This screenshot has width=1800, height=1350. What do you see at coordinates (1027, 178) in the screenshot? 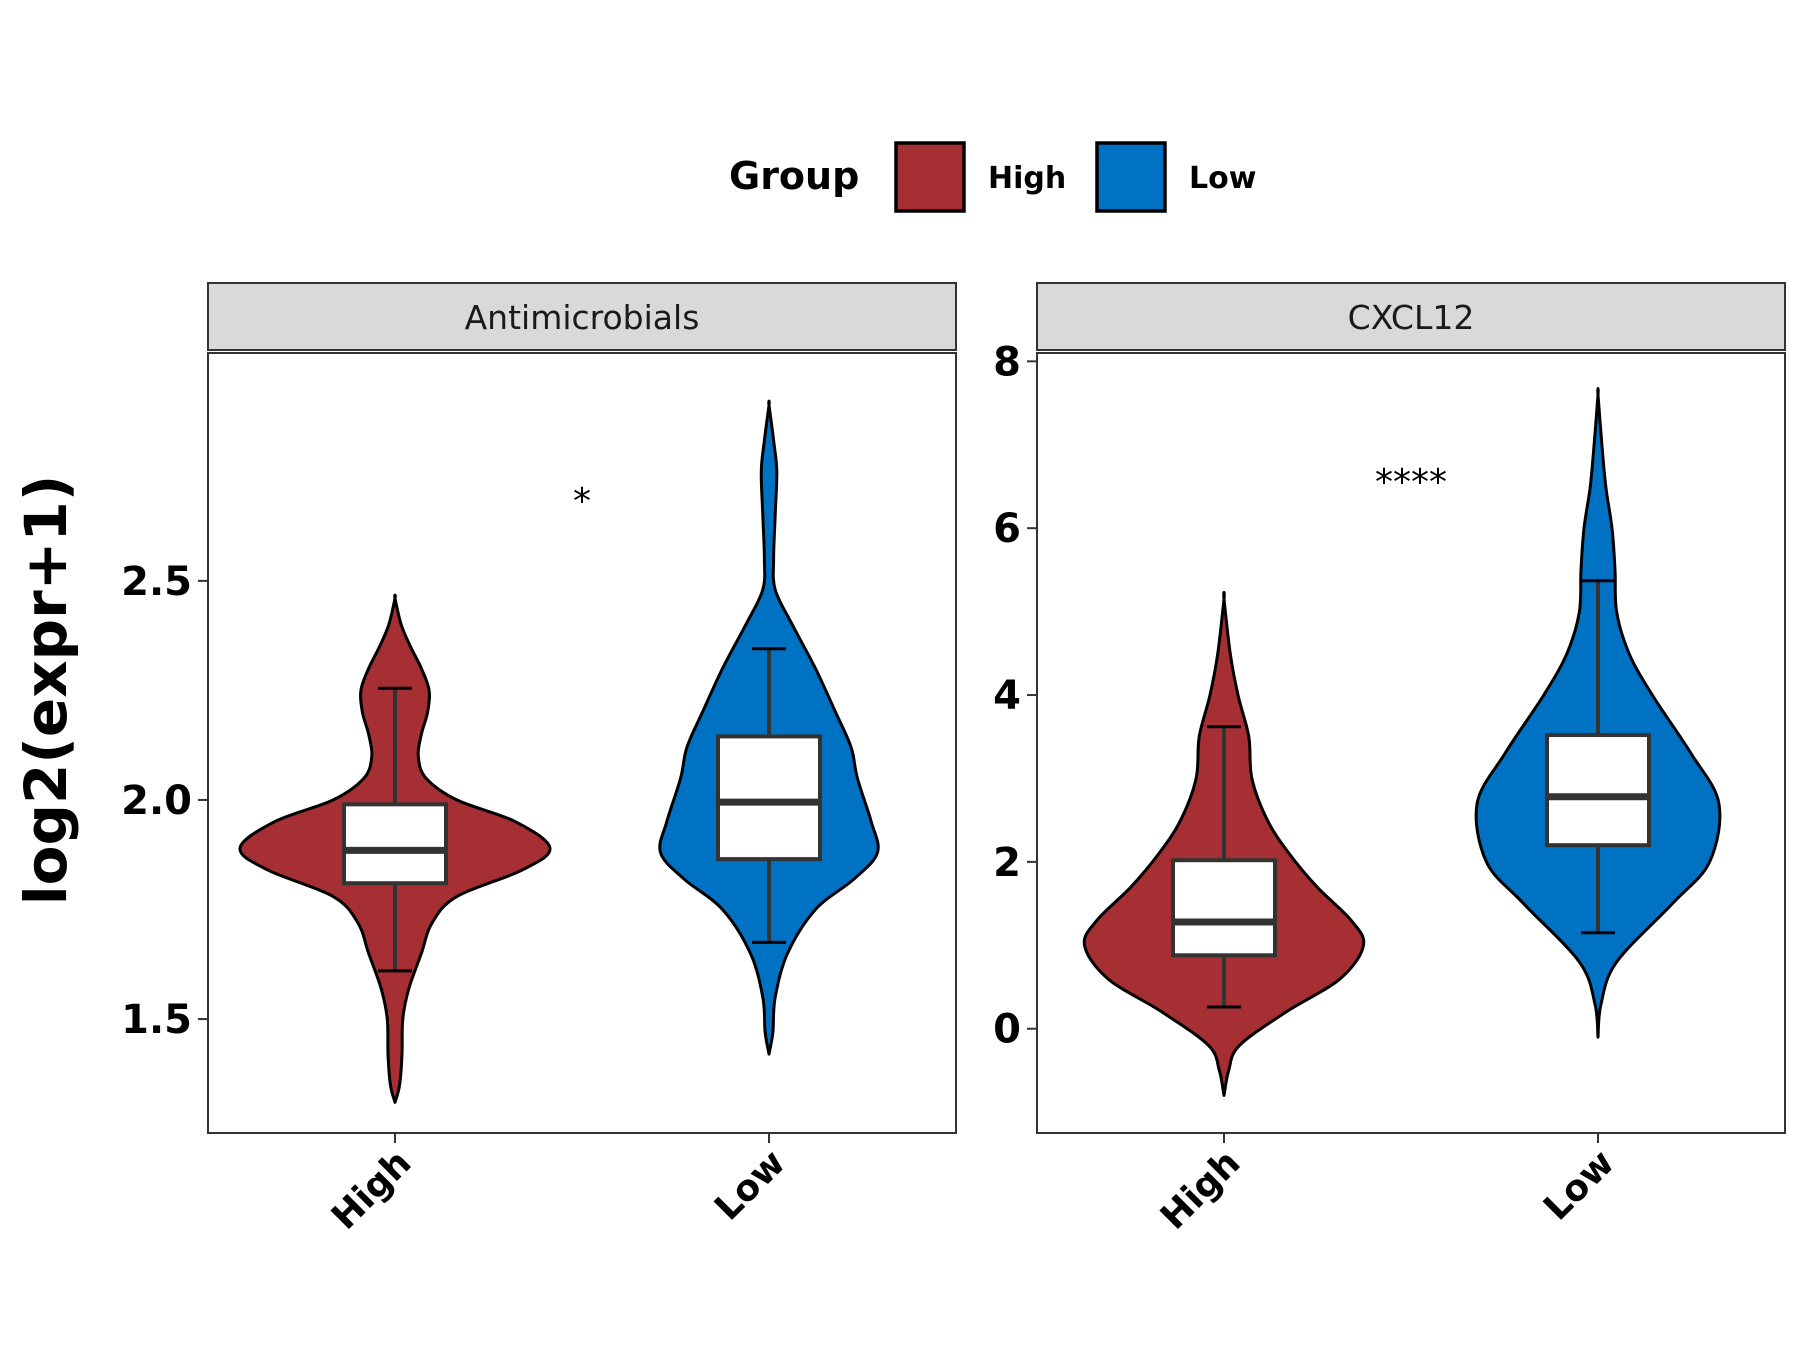
I see `legend-label-high: High` at bounding box center [1027, 178].